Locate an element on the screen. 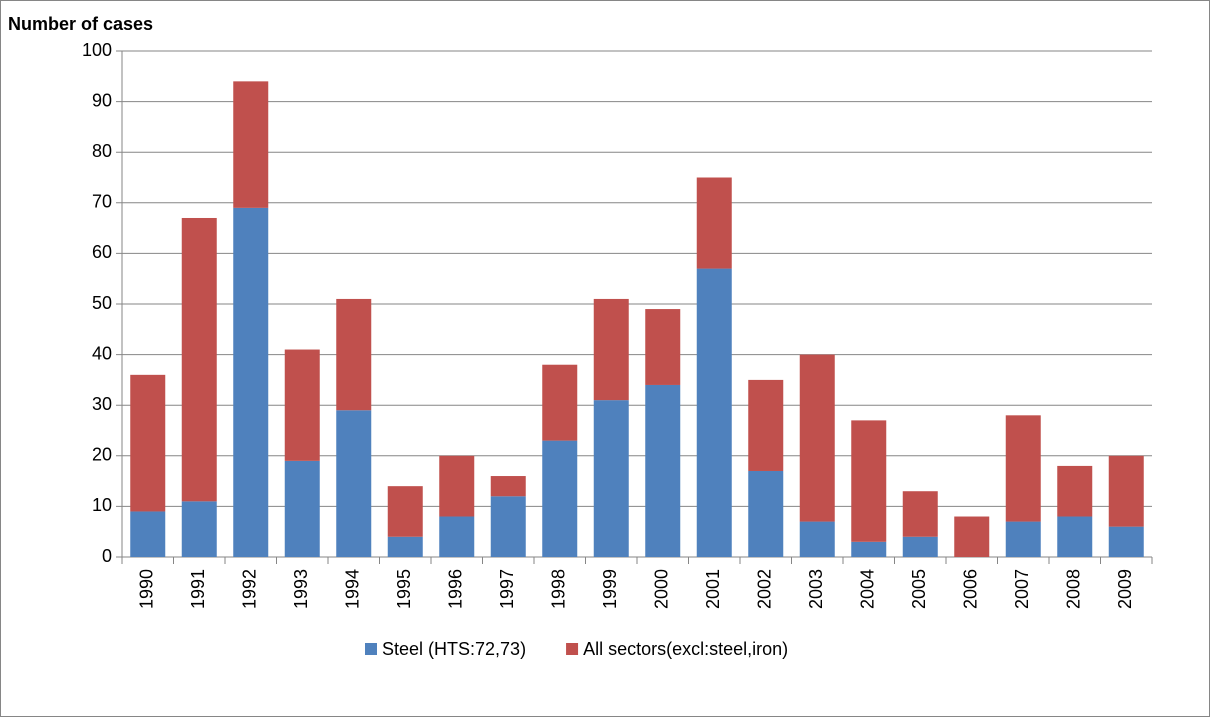  x-tick-label: 2004 is located at coordinates (868, 589).